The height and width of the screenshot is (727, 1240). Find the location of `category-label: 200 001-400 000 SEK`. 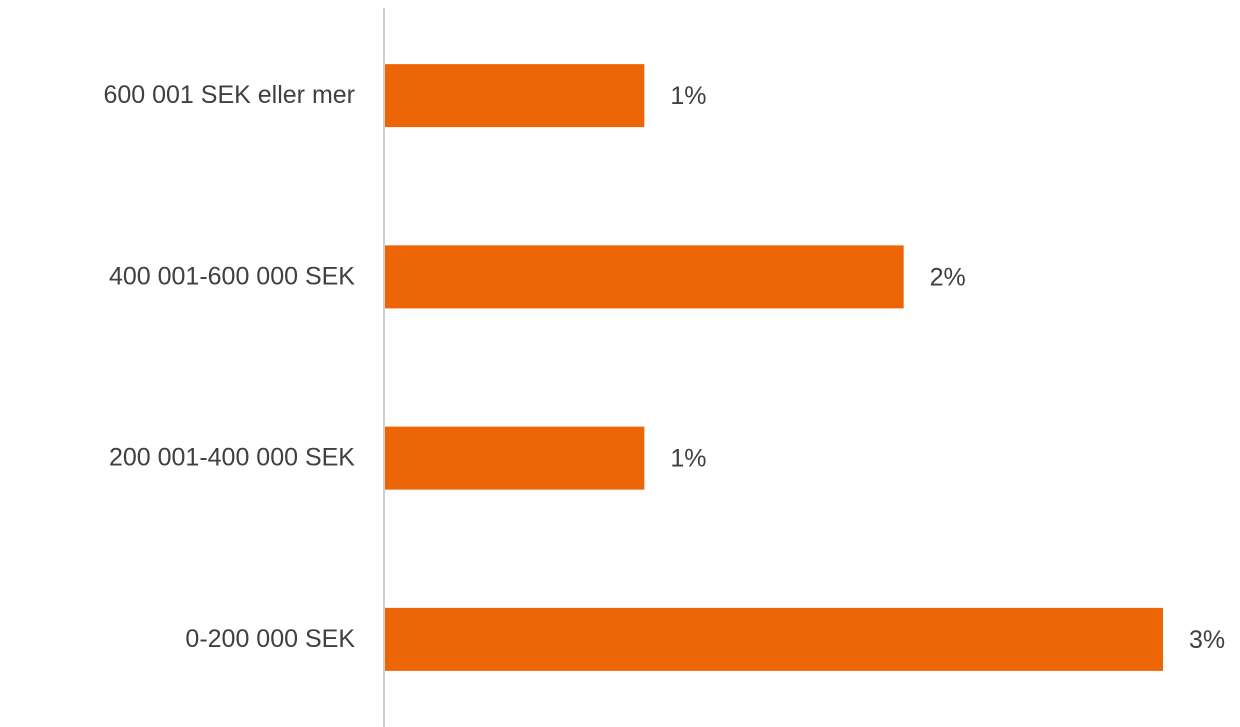

category-label: 200 001-400 000 SEK is located at coordinates (232, 458).